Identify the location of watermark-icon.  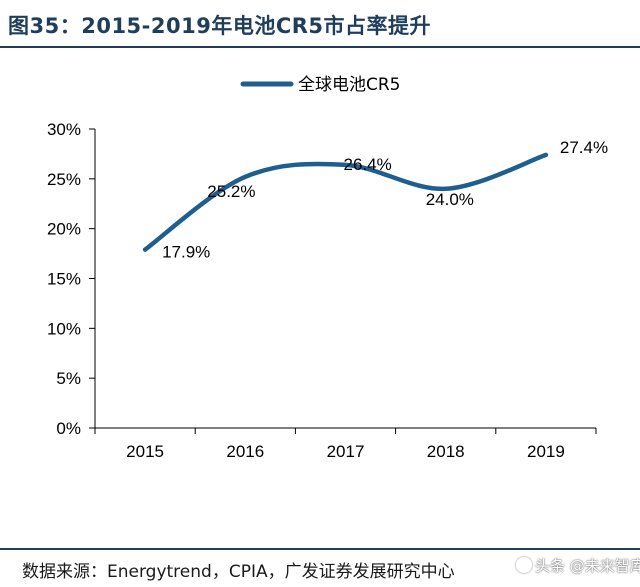
(524, 565).